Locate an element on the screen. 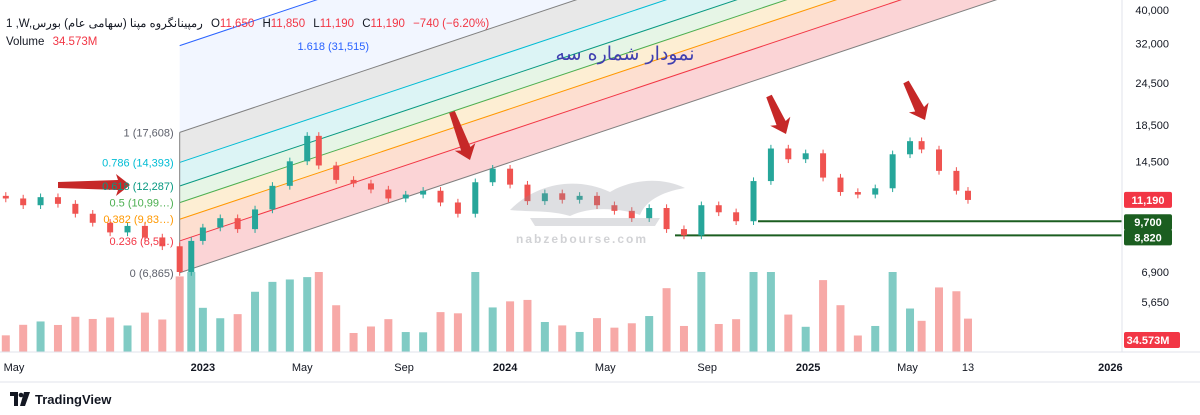 The height and width of the screenshot is (415, 1200). x-tick-label: 13 is located at coordinates (968, 368).